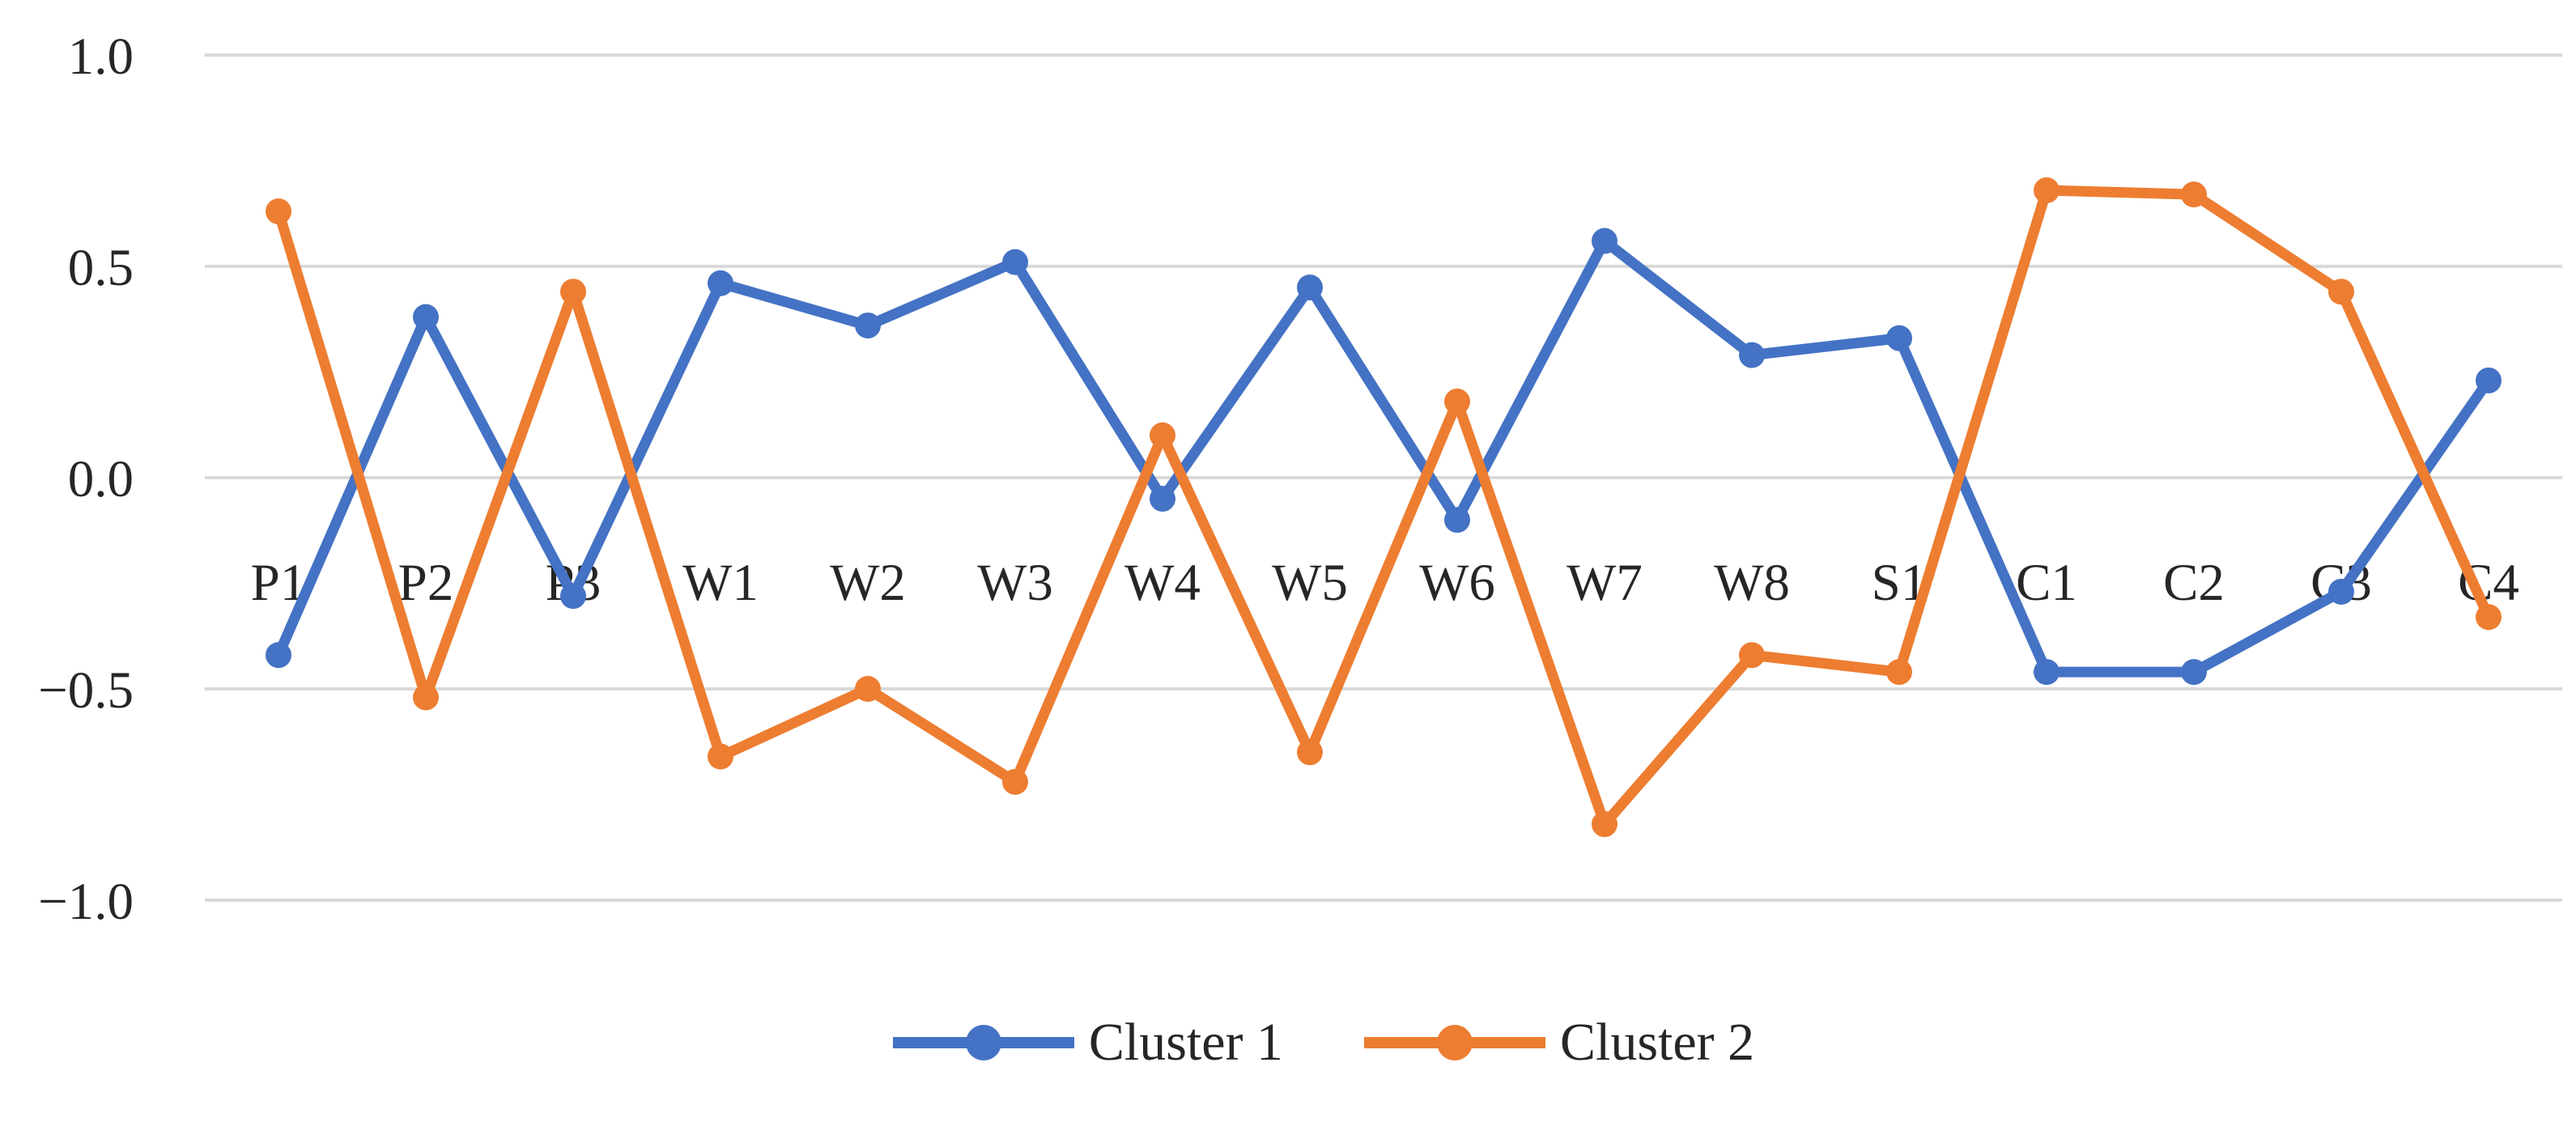 This screenshot has width=2576, height=1122. Describe the element at coordinates (2047, 672) in the screenshot. I see `data-point-cluster-1-C1` at that location.